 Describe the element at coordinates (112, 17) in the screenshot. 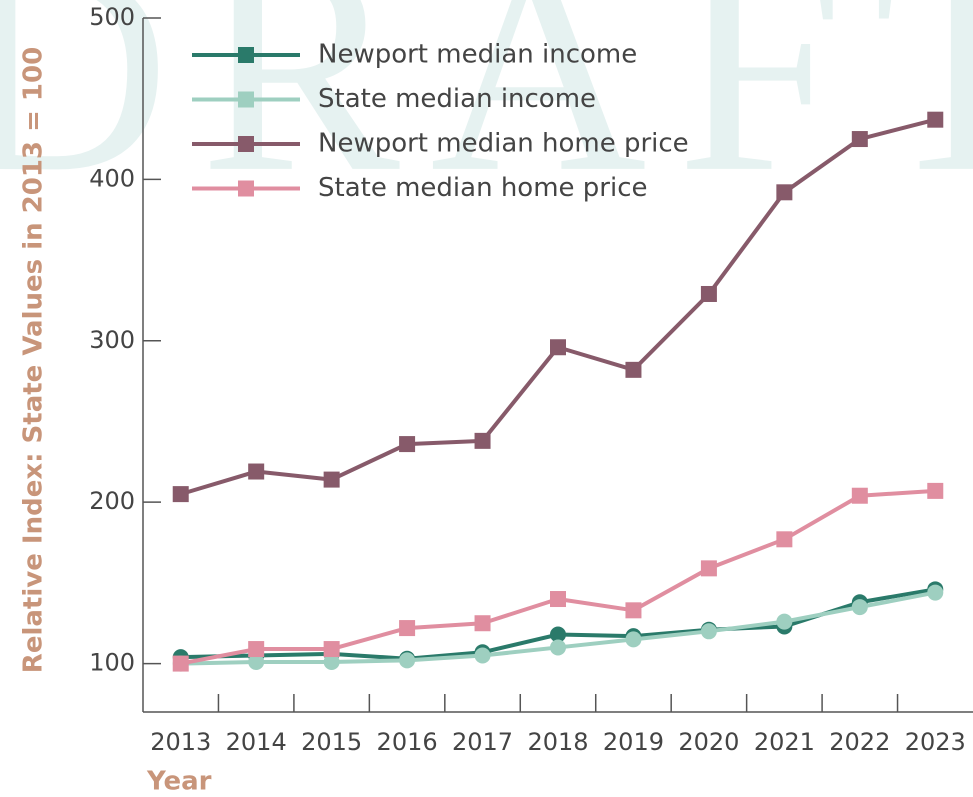

I see `y-tick-label: 500` at that location.